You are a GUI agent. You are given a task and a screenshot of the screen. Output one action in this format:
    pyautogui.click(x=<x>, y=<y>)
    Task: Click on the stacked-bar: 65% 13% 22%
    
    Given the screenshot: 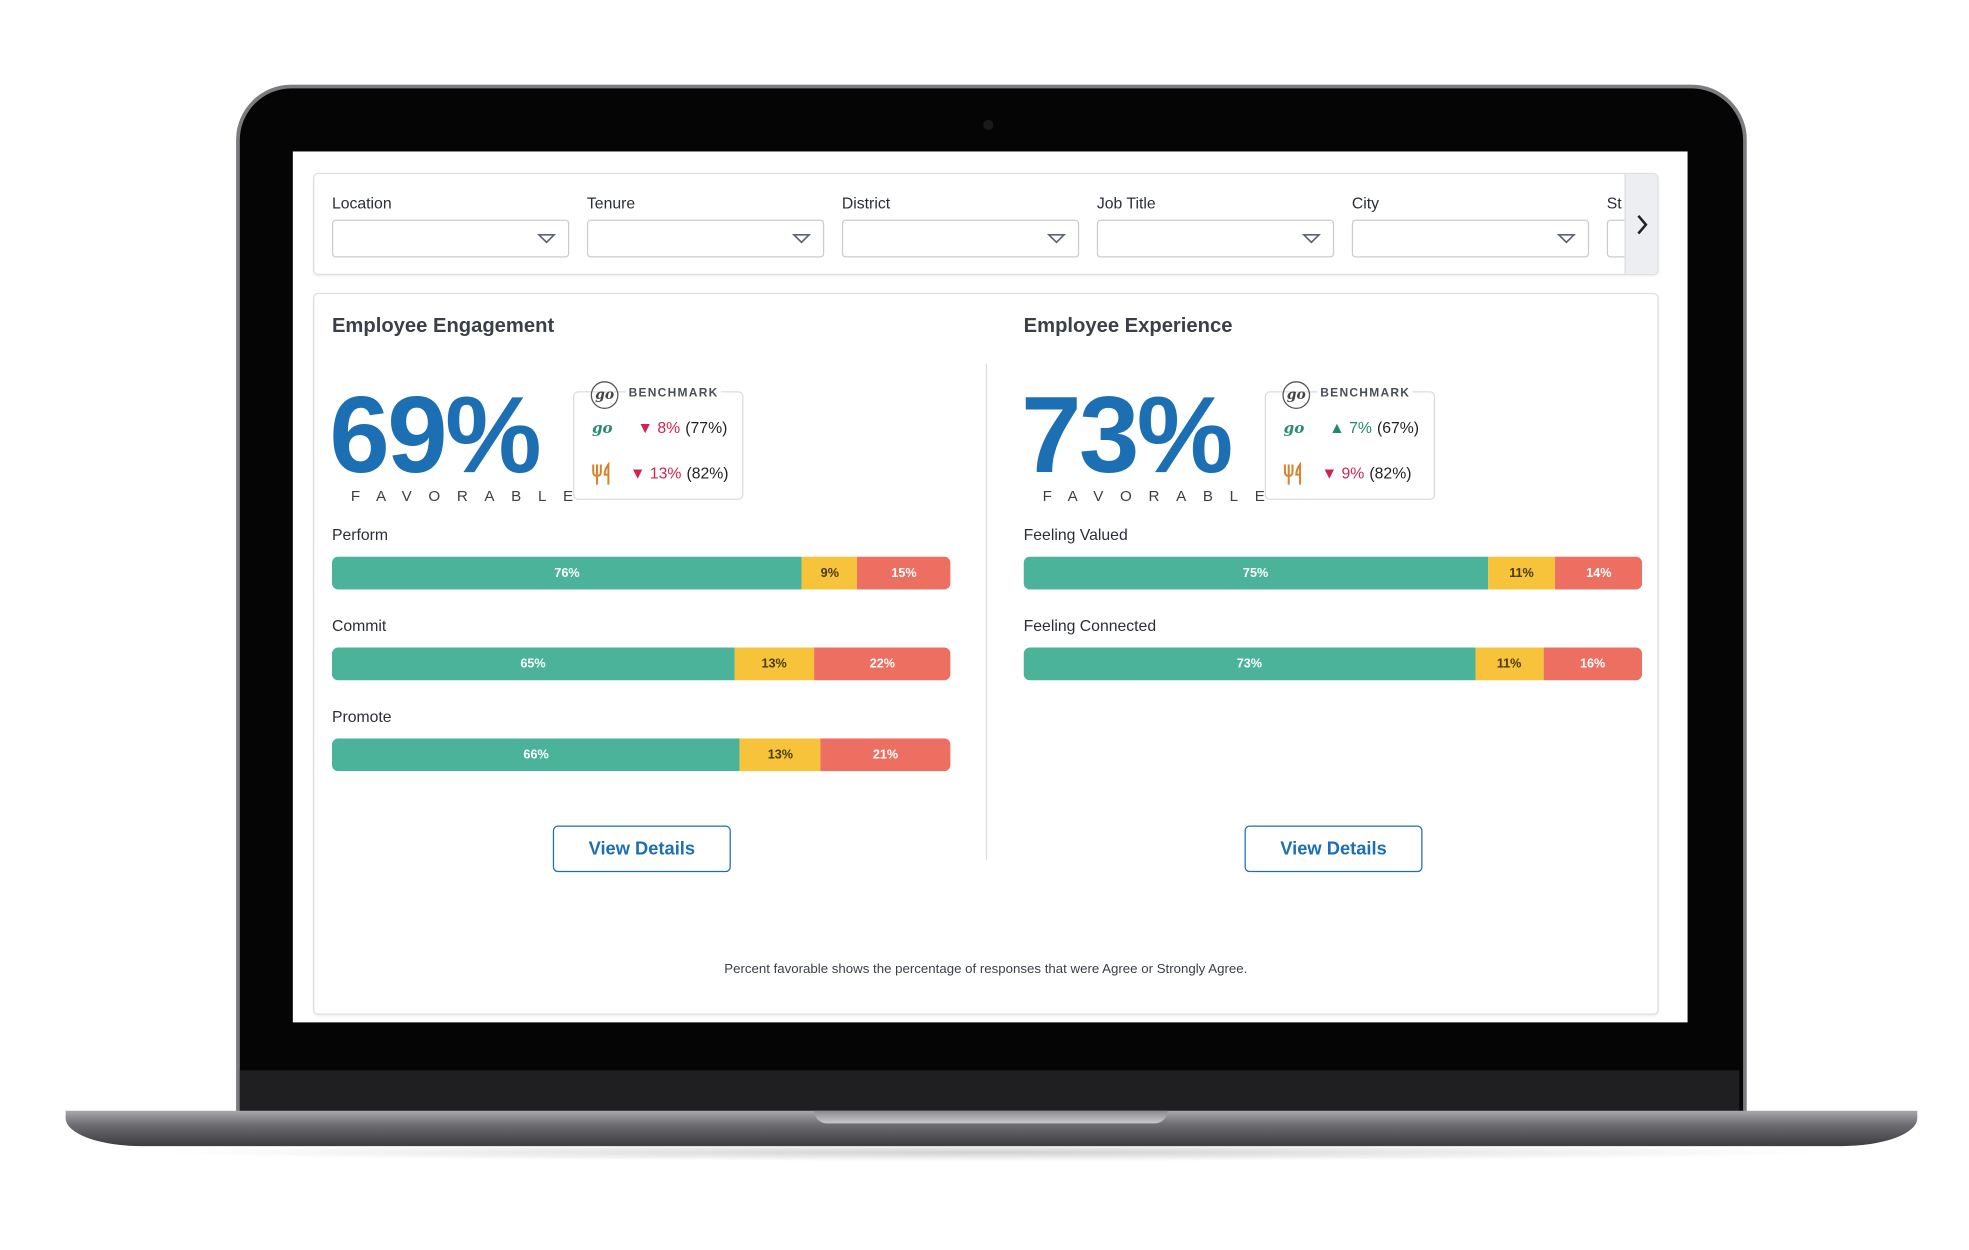 What is the action you would take?
    pyautogui.click(x=641, y=664)
    